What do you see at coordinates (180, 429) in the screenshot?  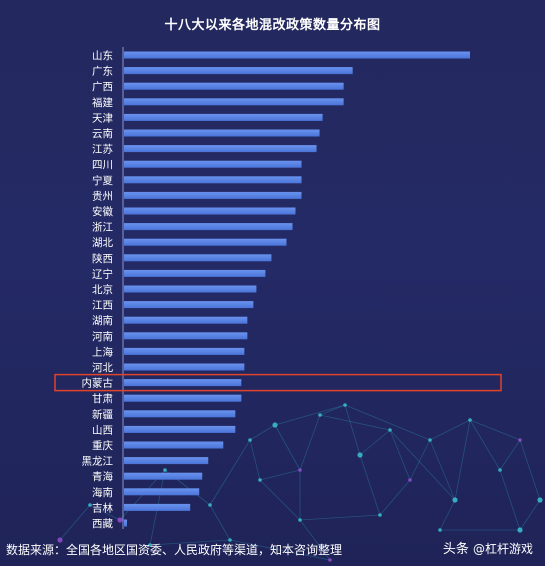 I see `bar-山西` at bounding box center [180, 429].